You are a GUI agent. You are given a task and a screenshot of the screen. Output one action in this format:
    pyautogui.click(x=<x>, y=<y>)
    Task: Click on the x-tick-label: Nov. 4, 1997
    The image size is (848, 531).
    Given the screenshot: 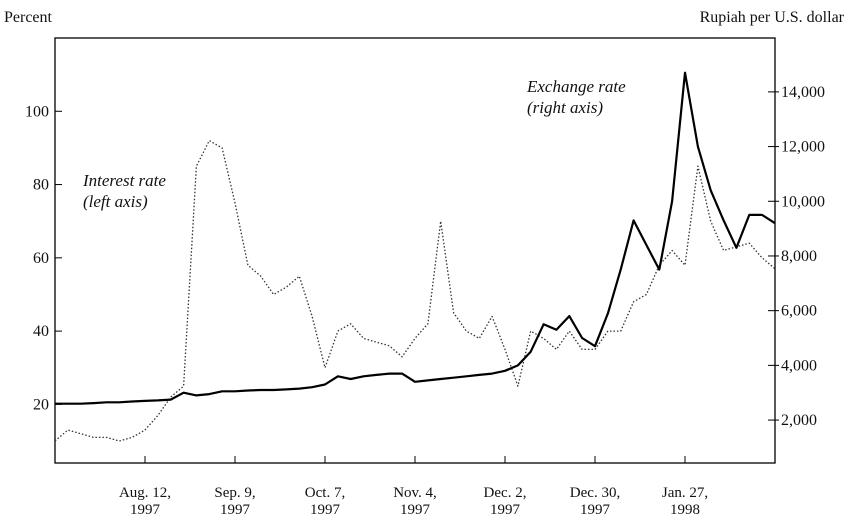 What is the action you would take?
    pyautogui.click(x=415, y=501)
    